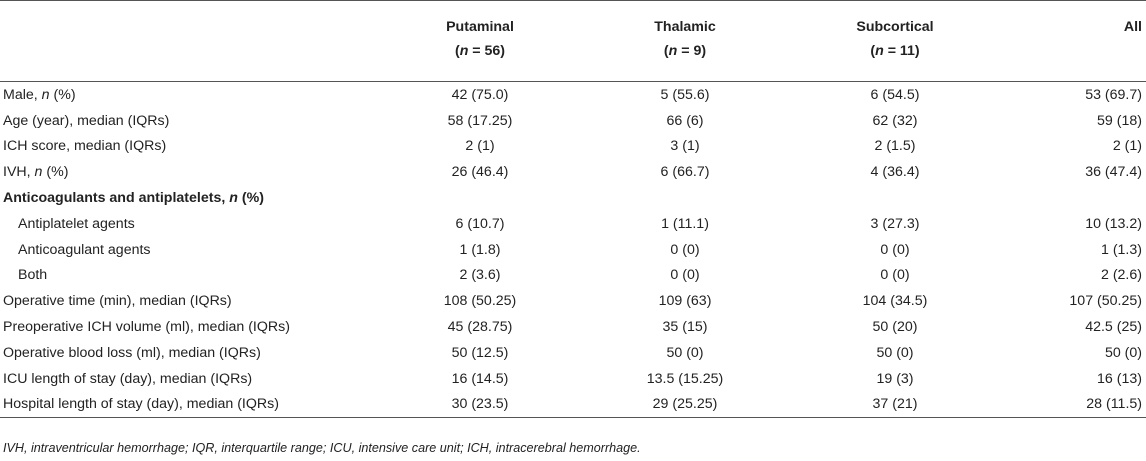 This screenshot has height=461, width=1146. Describe the element at coordinates (685, 27) in the screenshot. I see `header-thalamic: Thalamic` at that location.